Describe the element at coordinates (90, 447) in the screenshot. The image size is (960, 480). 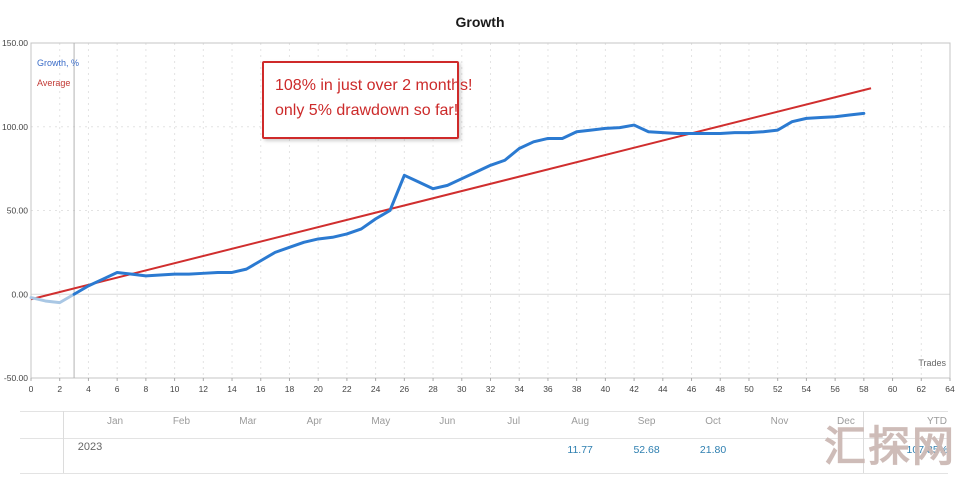
I see `table-year: 2023` at that location.